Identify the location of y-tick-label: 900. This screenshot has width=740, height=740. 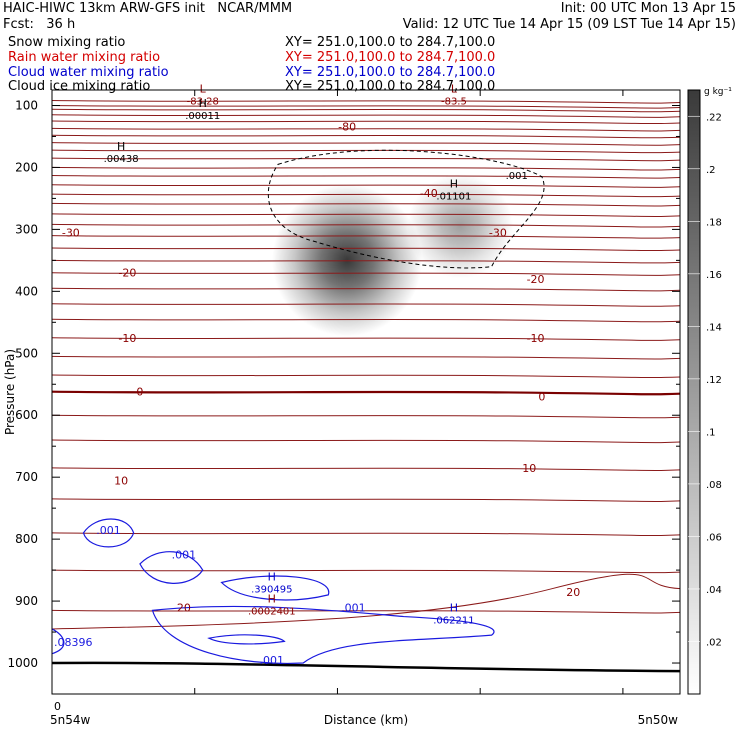
(26, 601).